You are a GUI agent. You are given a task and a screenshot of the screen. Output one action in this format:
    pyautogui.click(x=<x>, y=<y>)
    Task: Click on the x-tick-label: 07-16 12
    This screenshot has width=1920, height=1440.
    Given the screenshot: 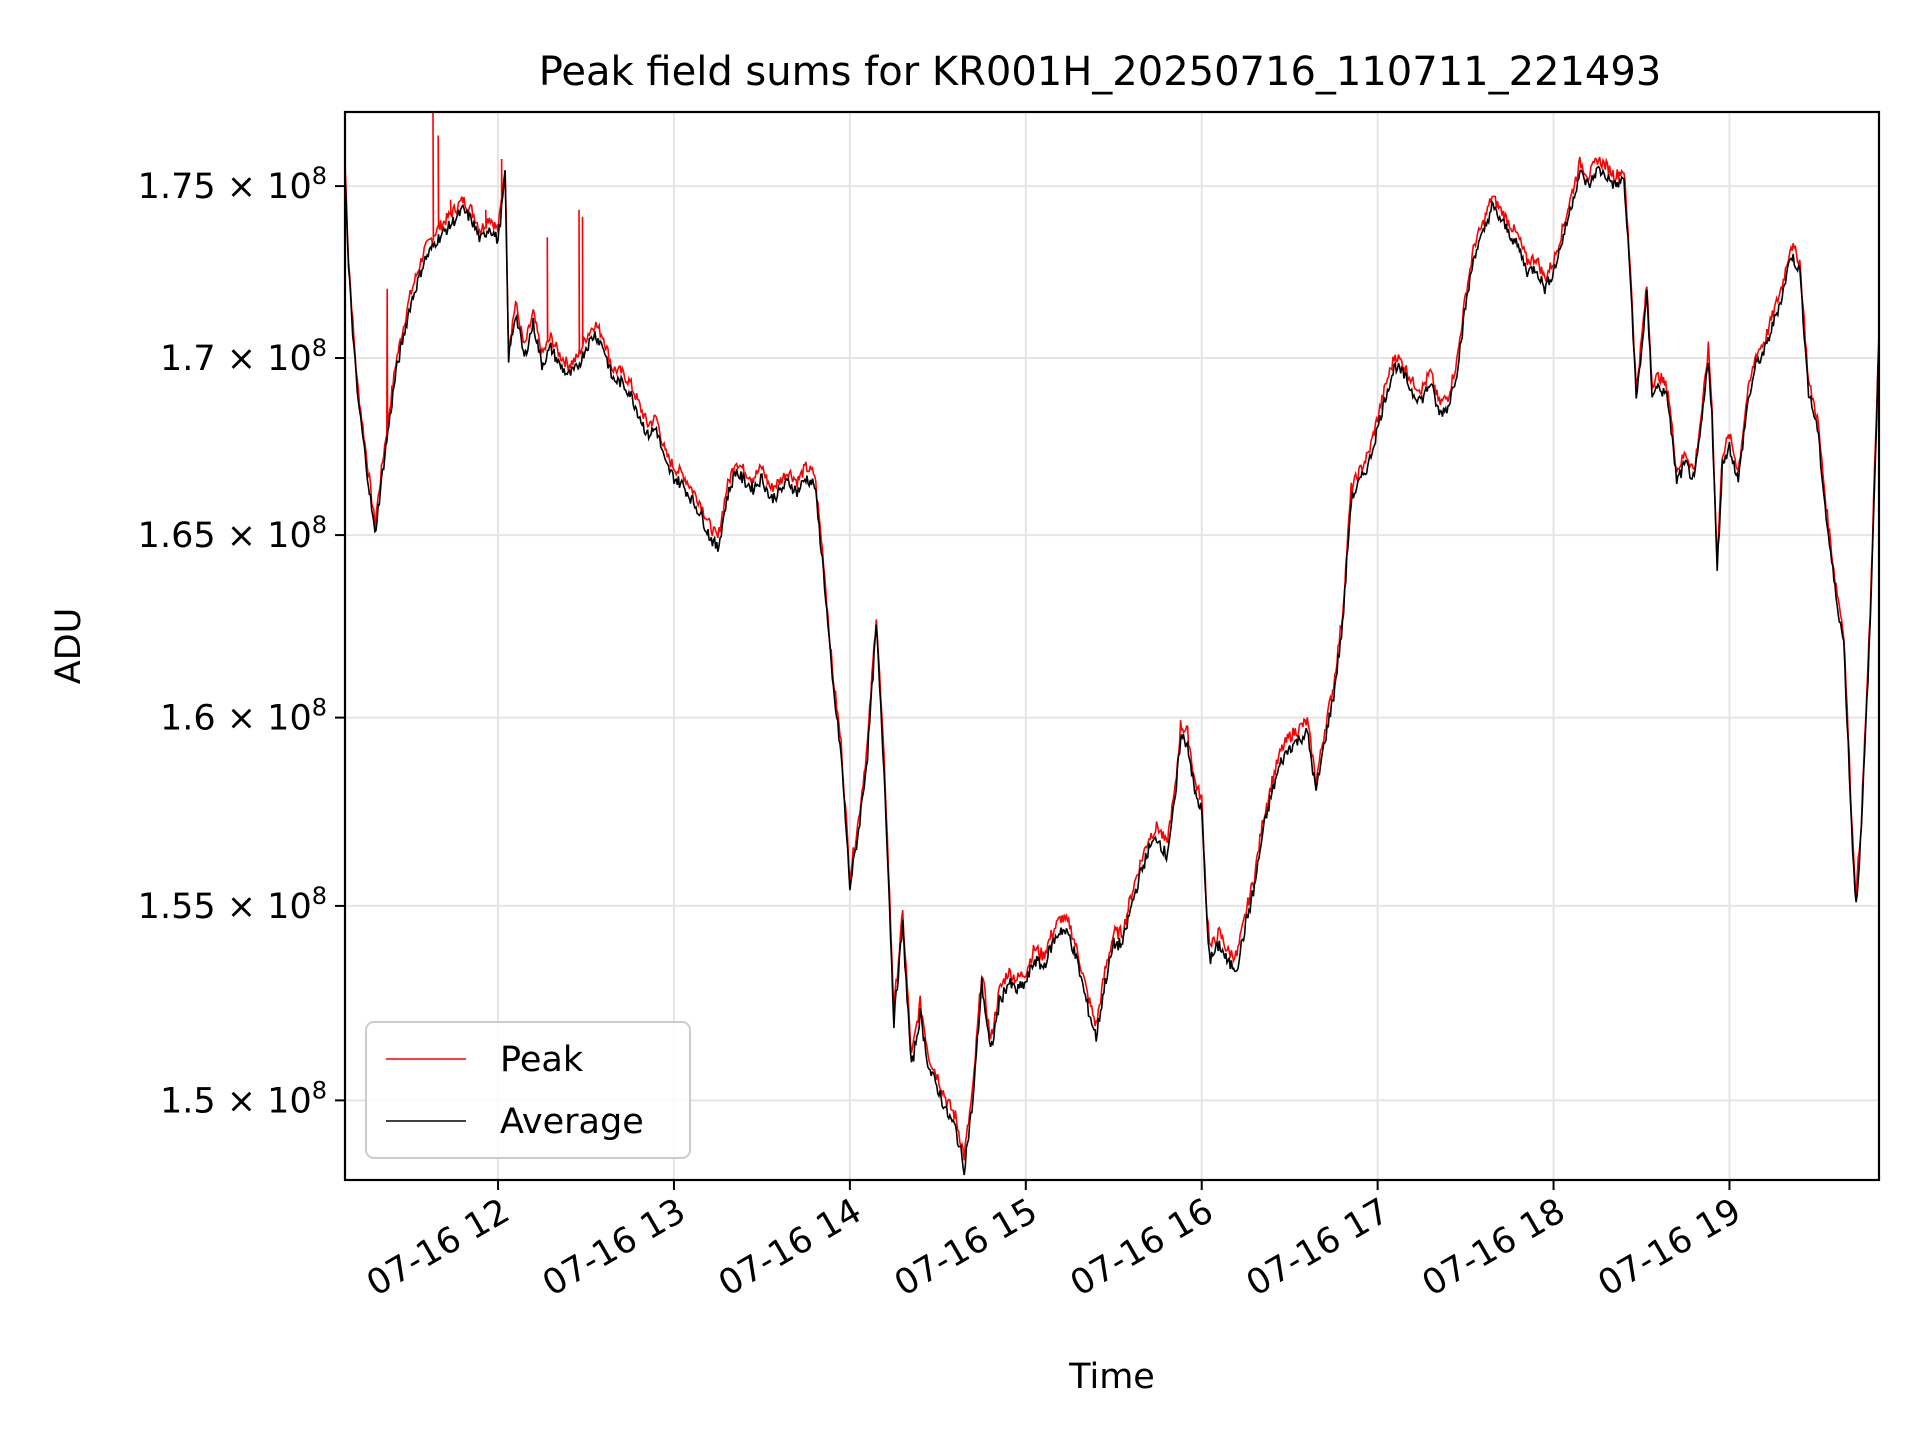 What is the action you would take?
    pyautogui.click(x=438, y=1247)
    